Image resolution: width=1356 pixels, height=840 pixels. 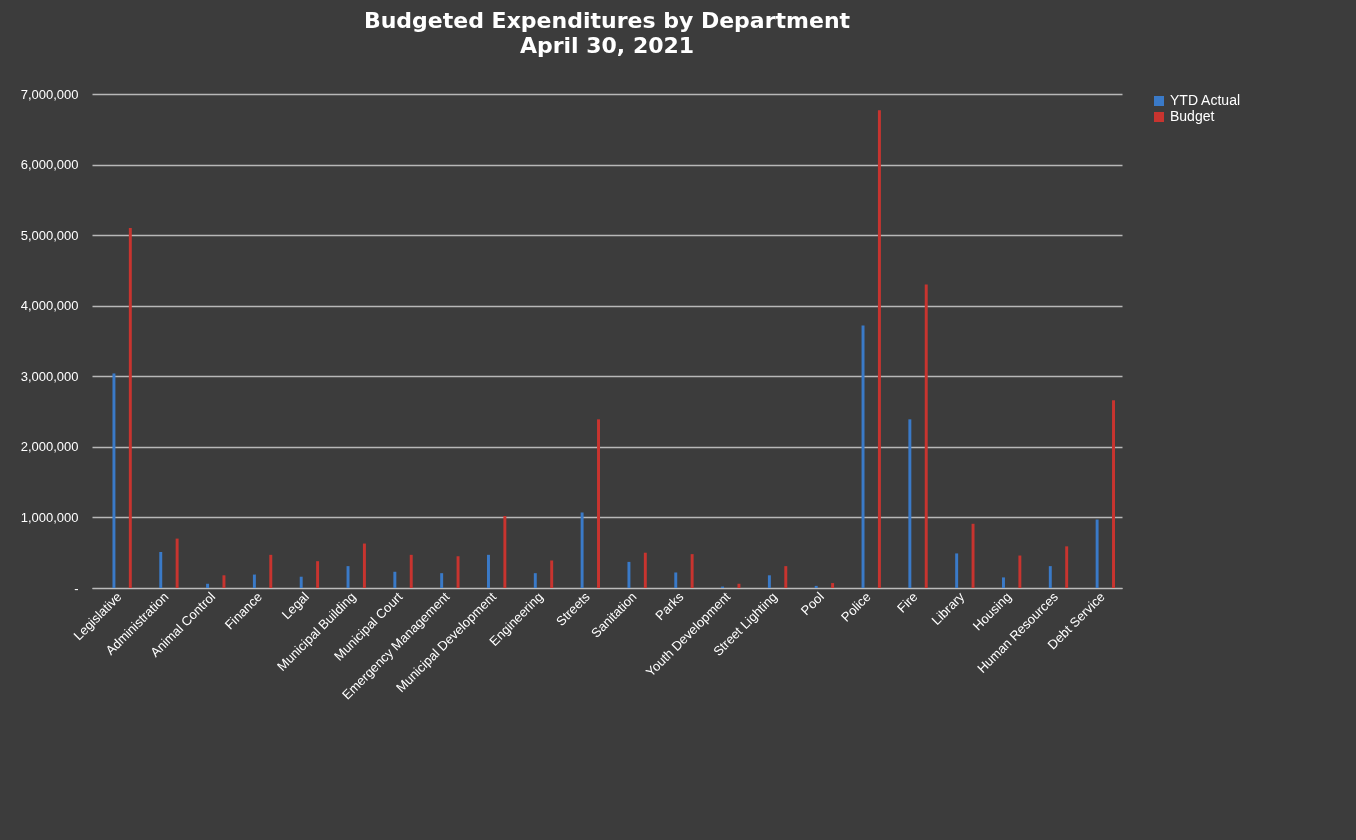 What do you see at coordinates (49, 306) in the screenshot?
I see `y-tick-label: 4,000,000` at bounding box center [49, 306].